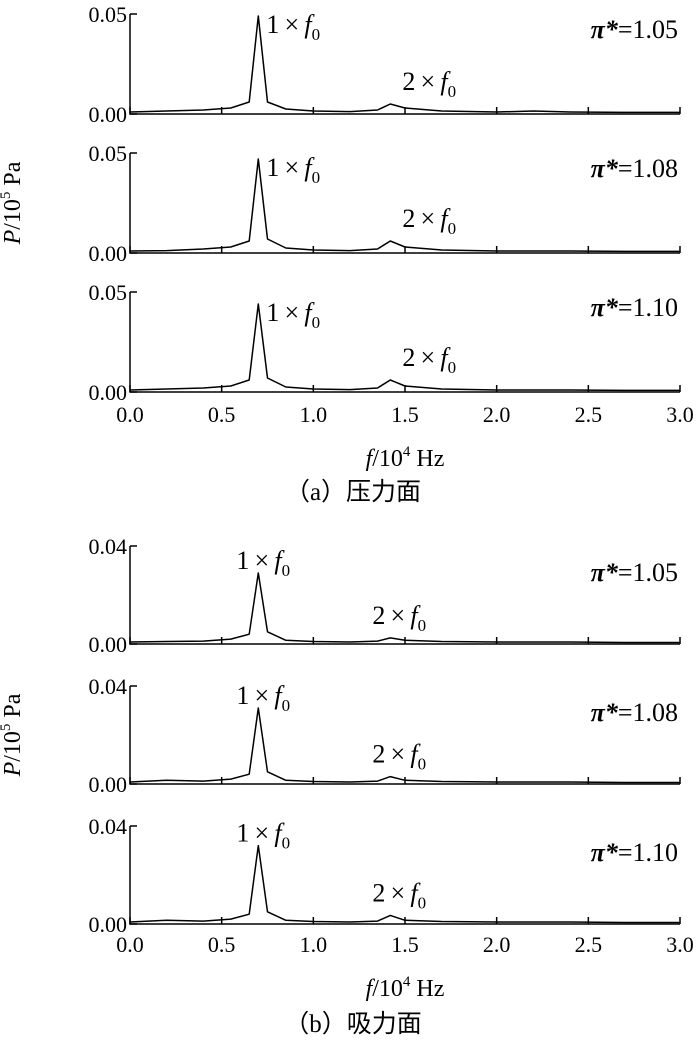  What do you see at coordinates (353, 1024) in the screenshot?
I see `figure-caption: （b）吸力面` at bounding box center [353, 1024].